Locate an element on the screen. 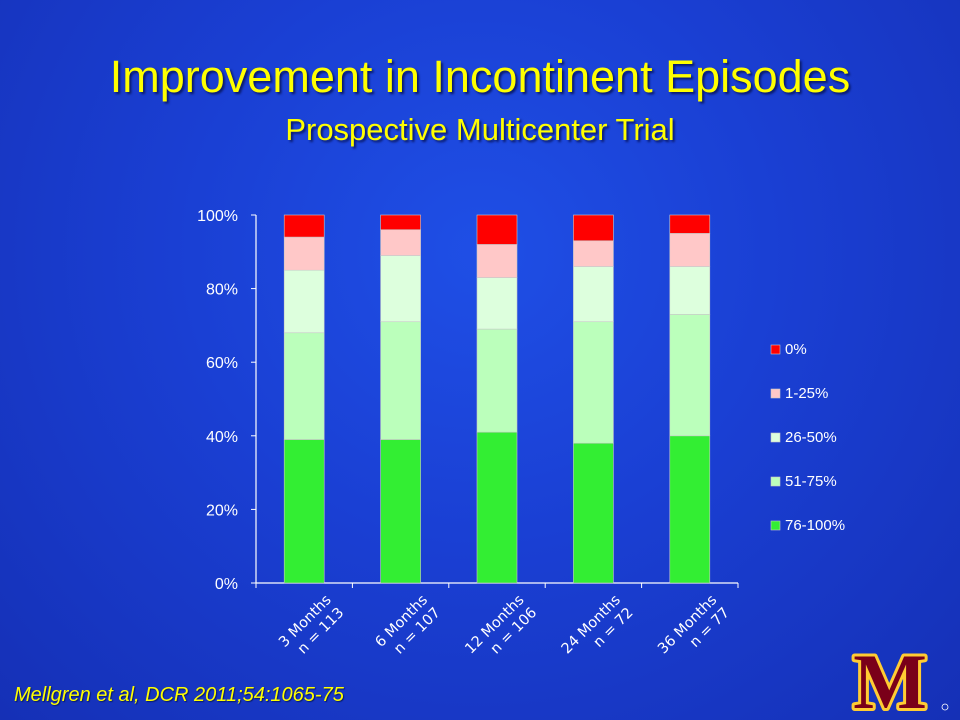  y-tick-label: 80% is located at coordinates (222, 290).